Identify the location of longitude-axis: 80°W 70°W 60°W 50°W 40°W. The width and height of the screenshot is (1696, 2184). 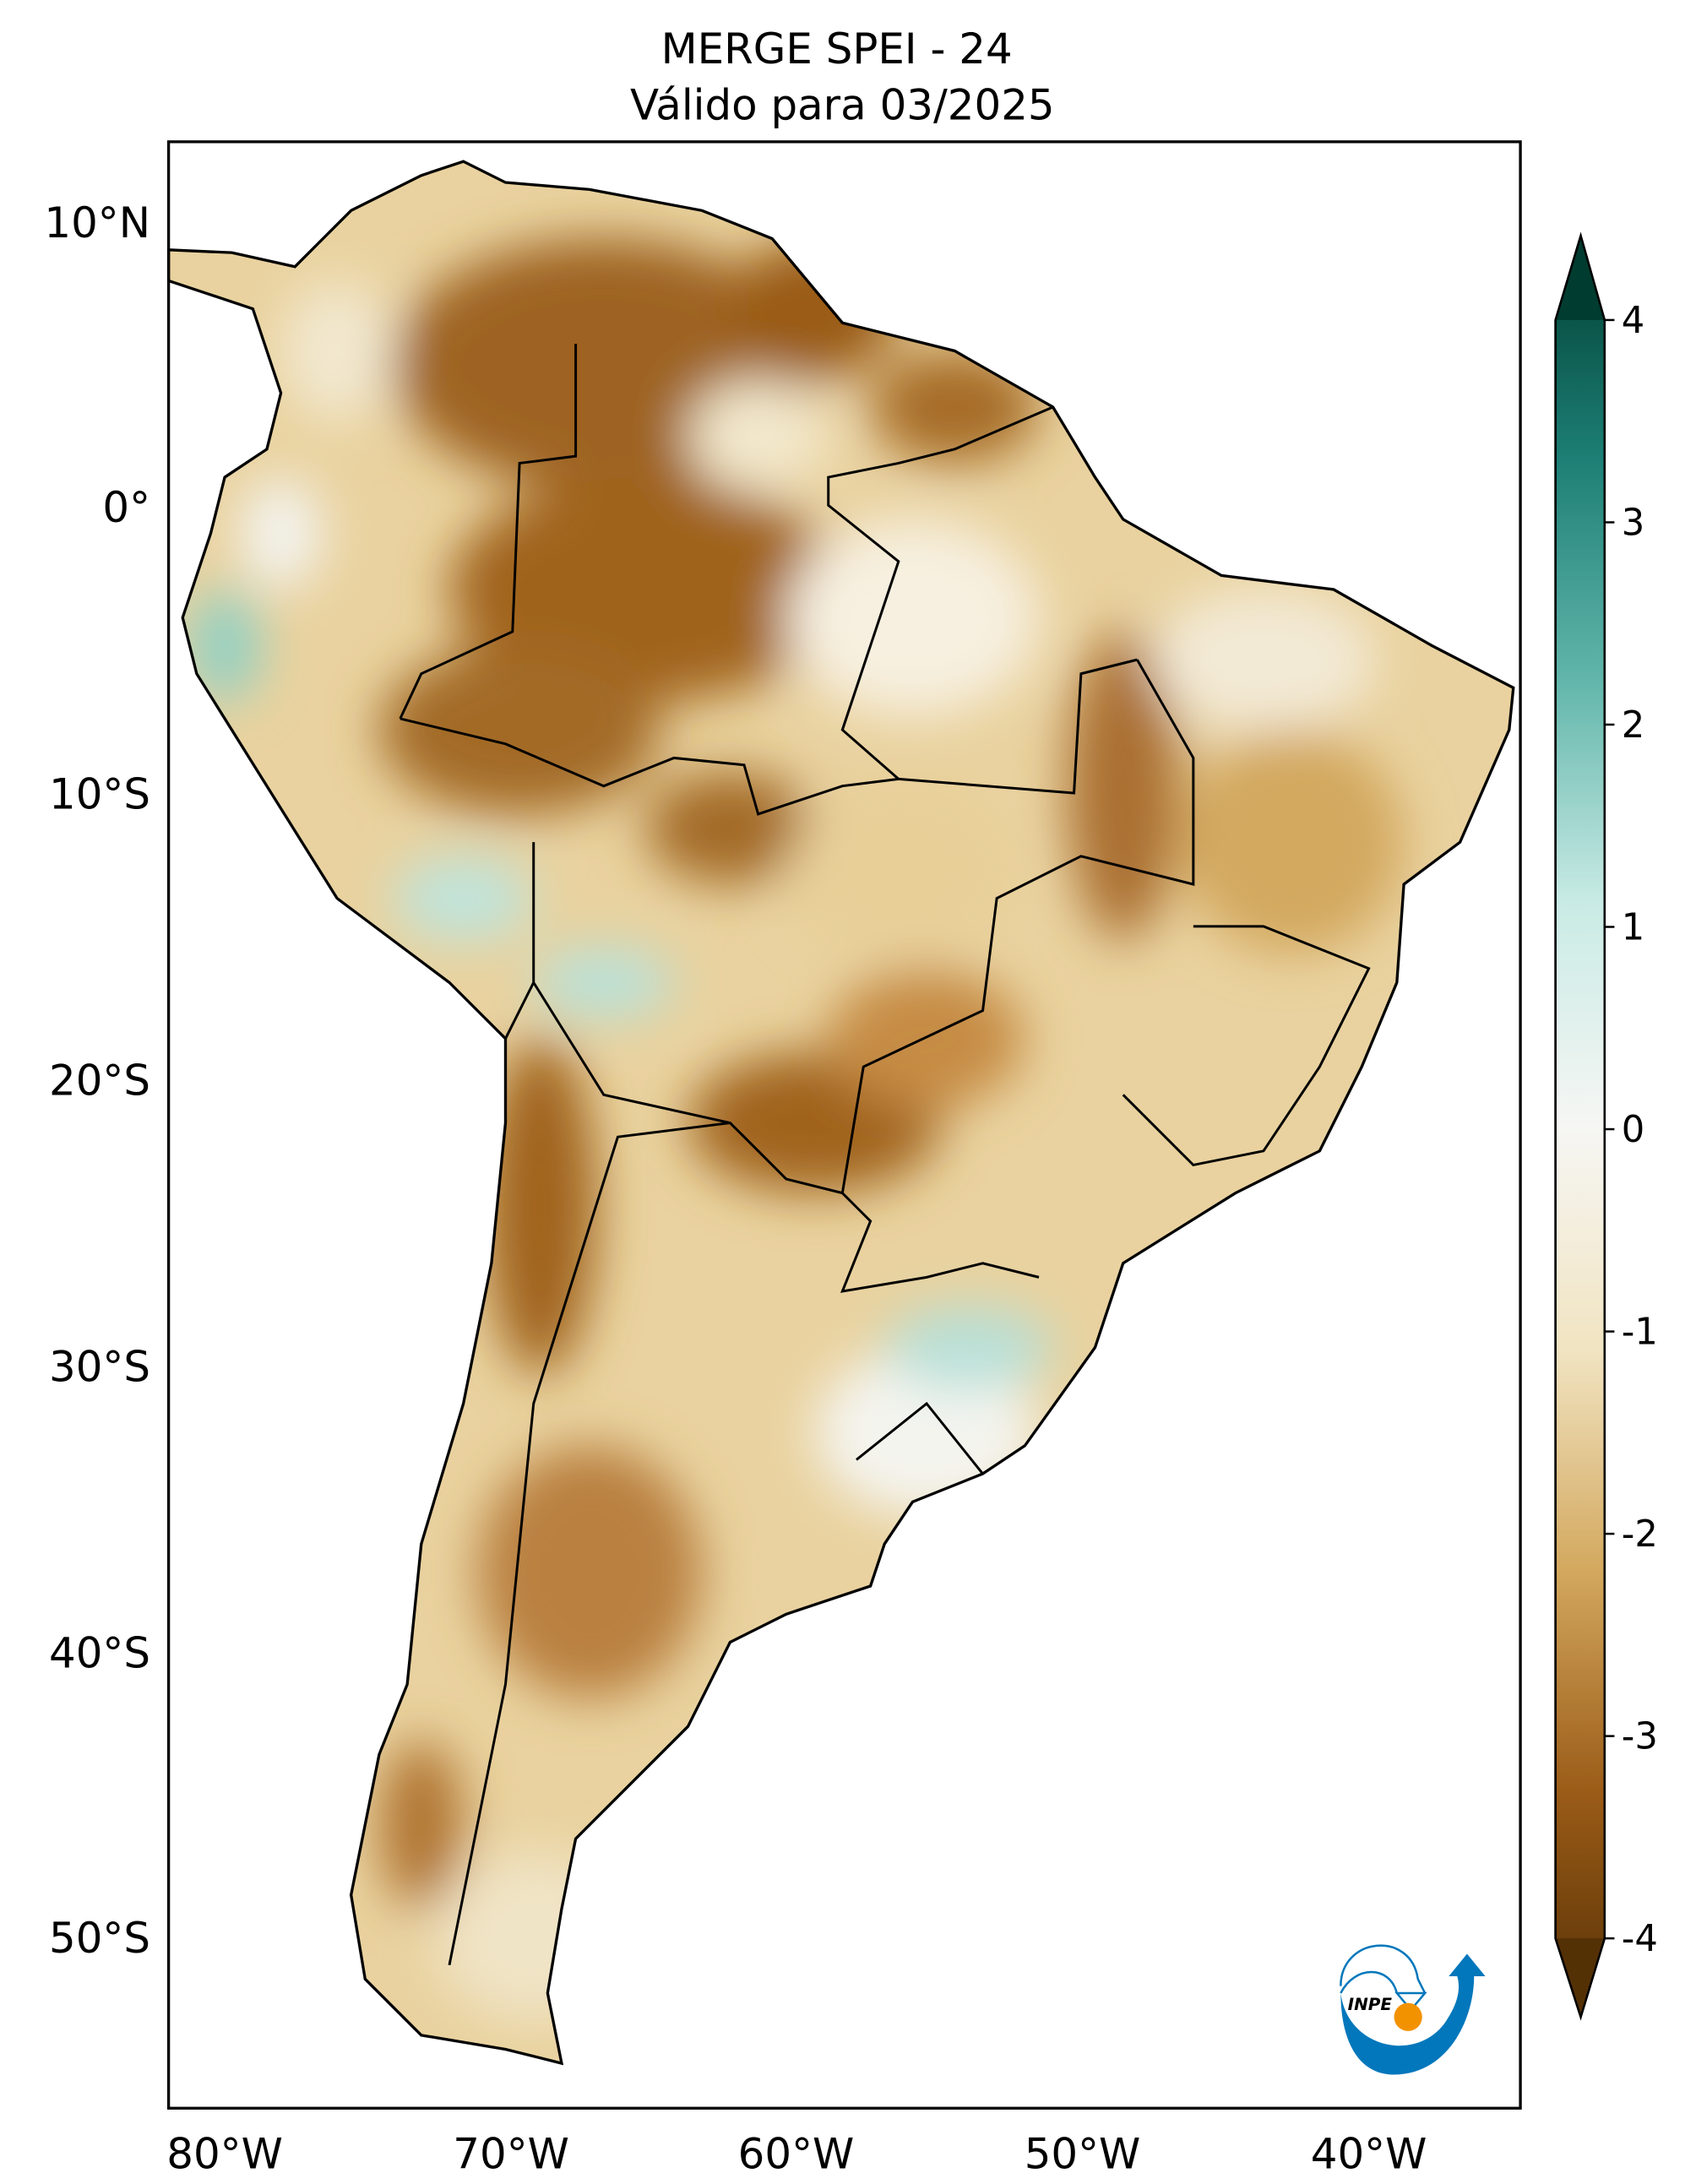
(796, 2154).